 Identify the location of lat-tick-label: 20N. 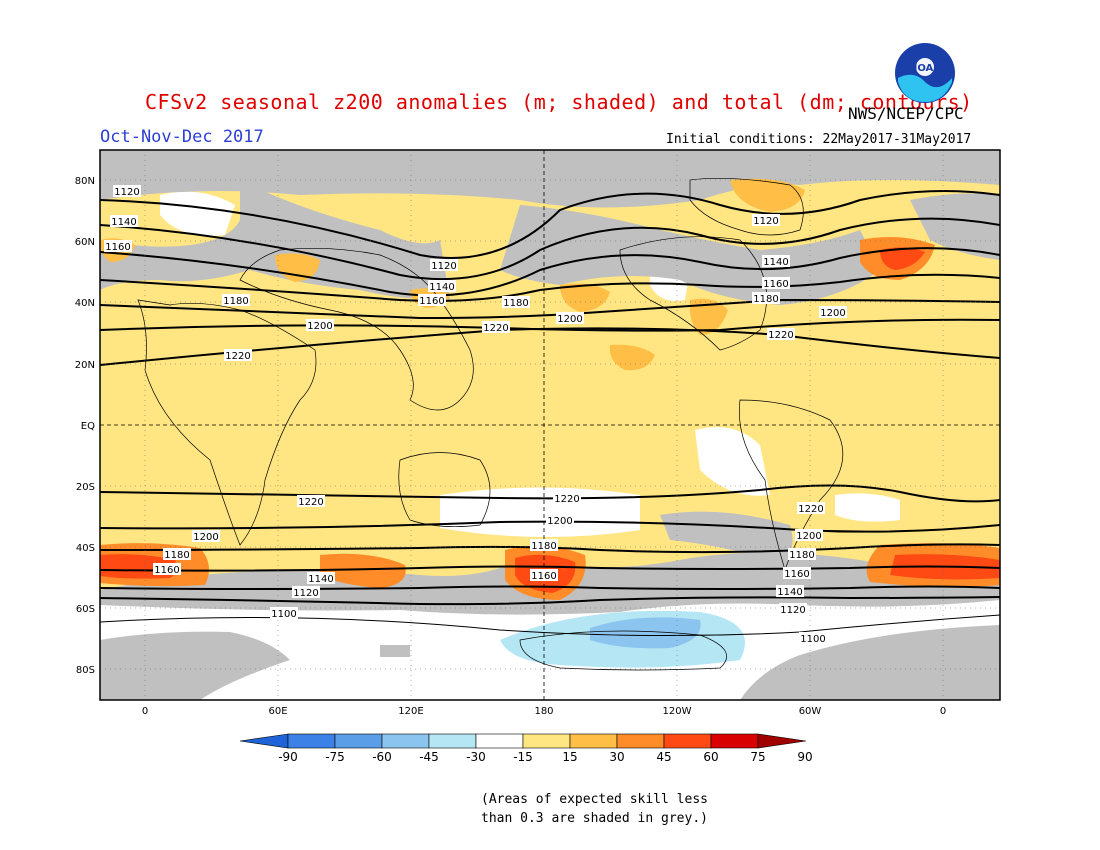
(85, 365).